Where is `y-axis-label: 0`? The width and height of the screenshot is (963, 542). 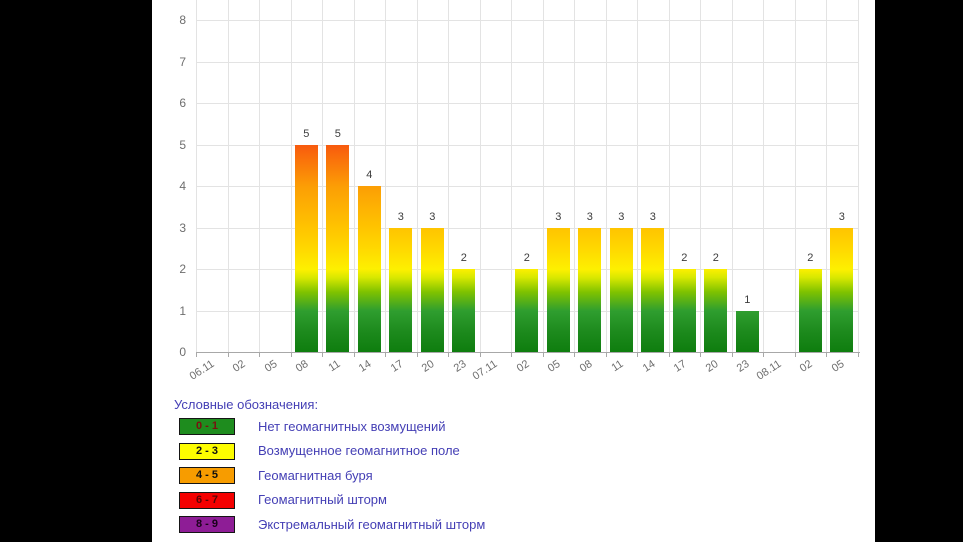
y-axis-label: 0 is located at coordinates (182, 352).